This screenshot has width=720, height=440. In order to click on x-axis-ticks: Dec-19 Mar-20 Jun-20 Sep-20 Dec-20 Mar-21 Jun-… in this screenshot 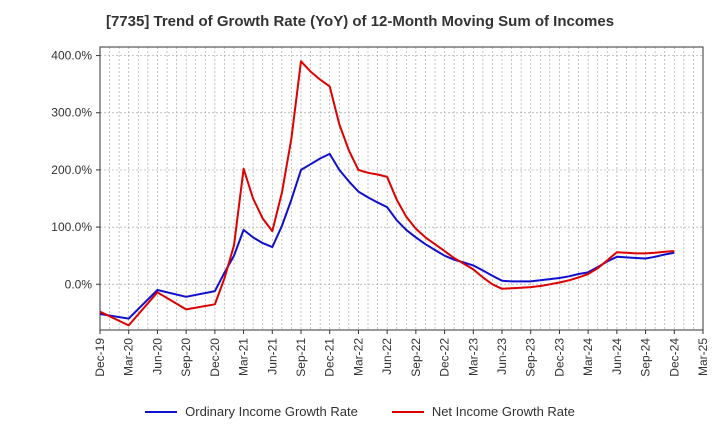, I will do `click(401, 353)`.